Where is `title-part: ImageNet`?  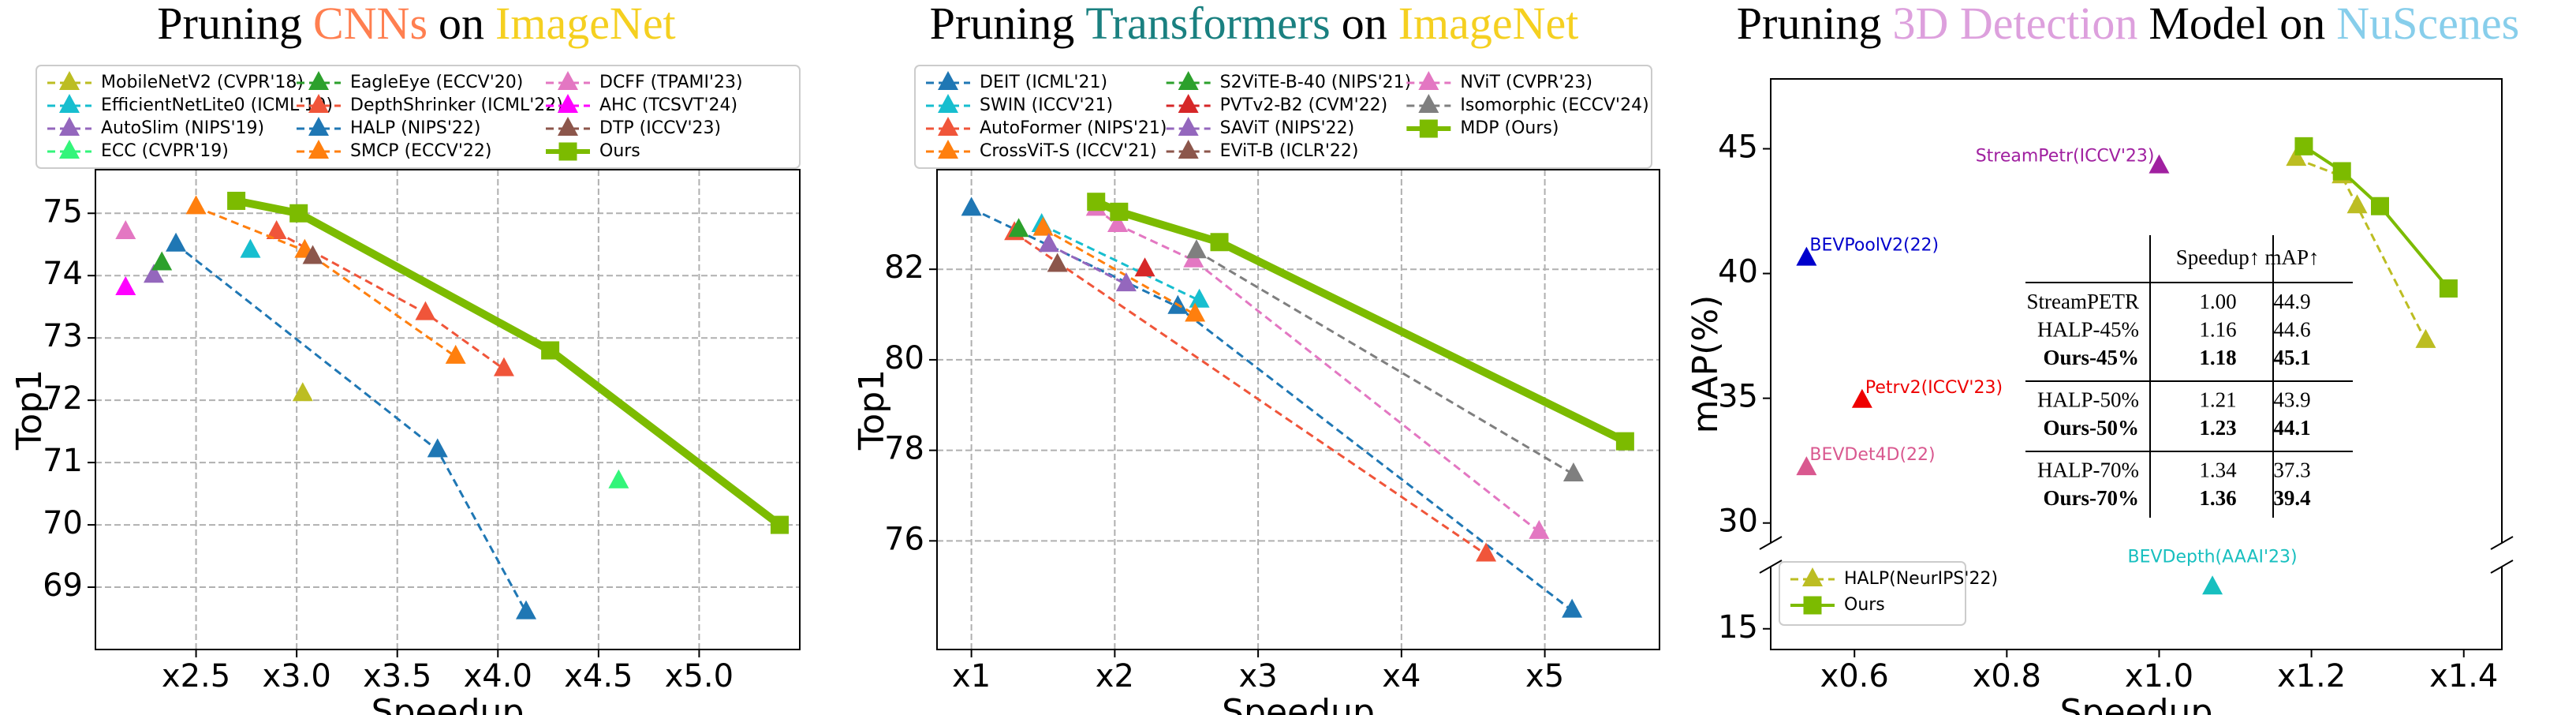
title-part: ImageNet is located at coordinates (1488, 25).